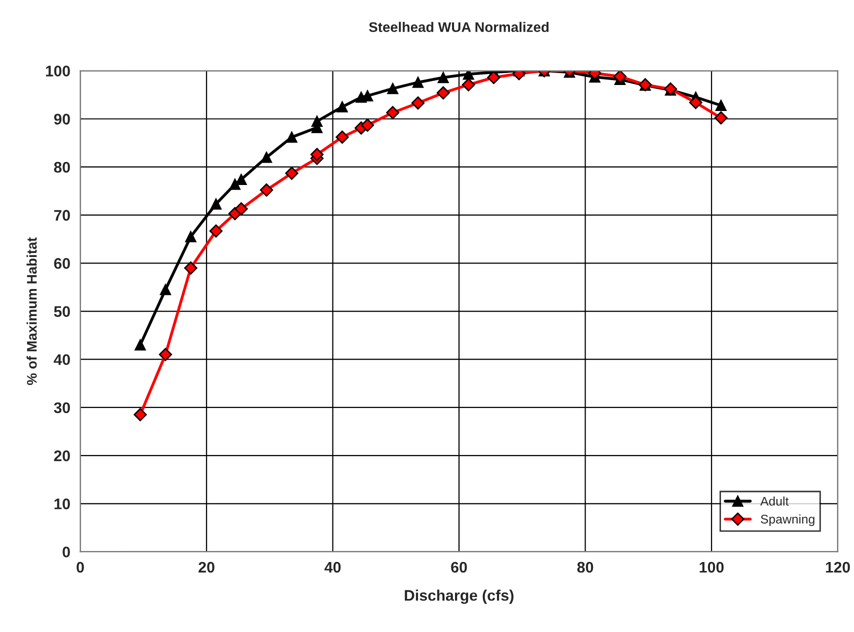 The height and width of the screenshot is (632, 854). I want to click on y-axis-title: % of Maximum Habitat, so click(31, 311).